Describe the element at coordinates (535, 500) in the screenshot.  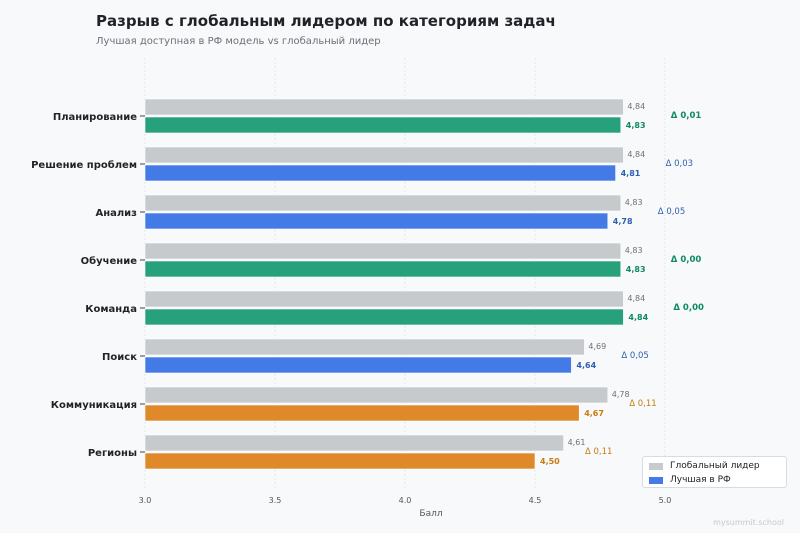
I see `x-tick-label: 4.5` at that location.